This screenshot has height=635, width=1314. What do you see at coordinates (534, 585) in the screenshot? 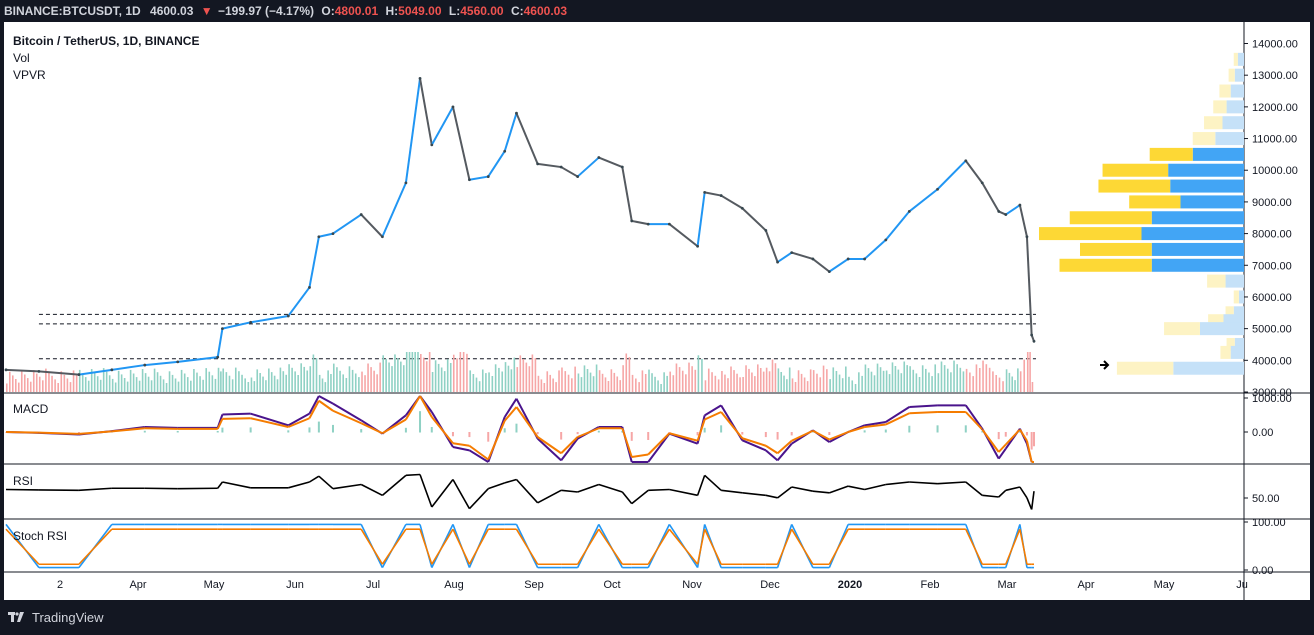
I see `time-axis-label: Sep` at bounding box center [534, 585].